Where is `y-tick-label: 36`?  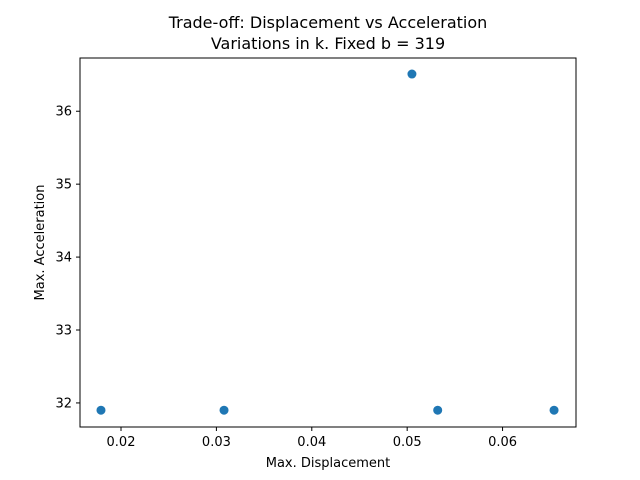
y-tick-label: 36 is located at coordinates (63, 112).